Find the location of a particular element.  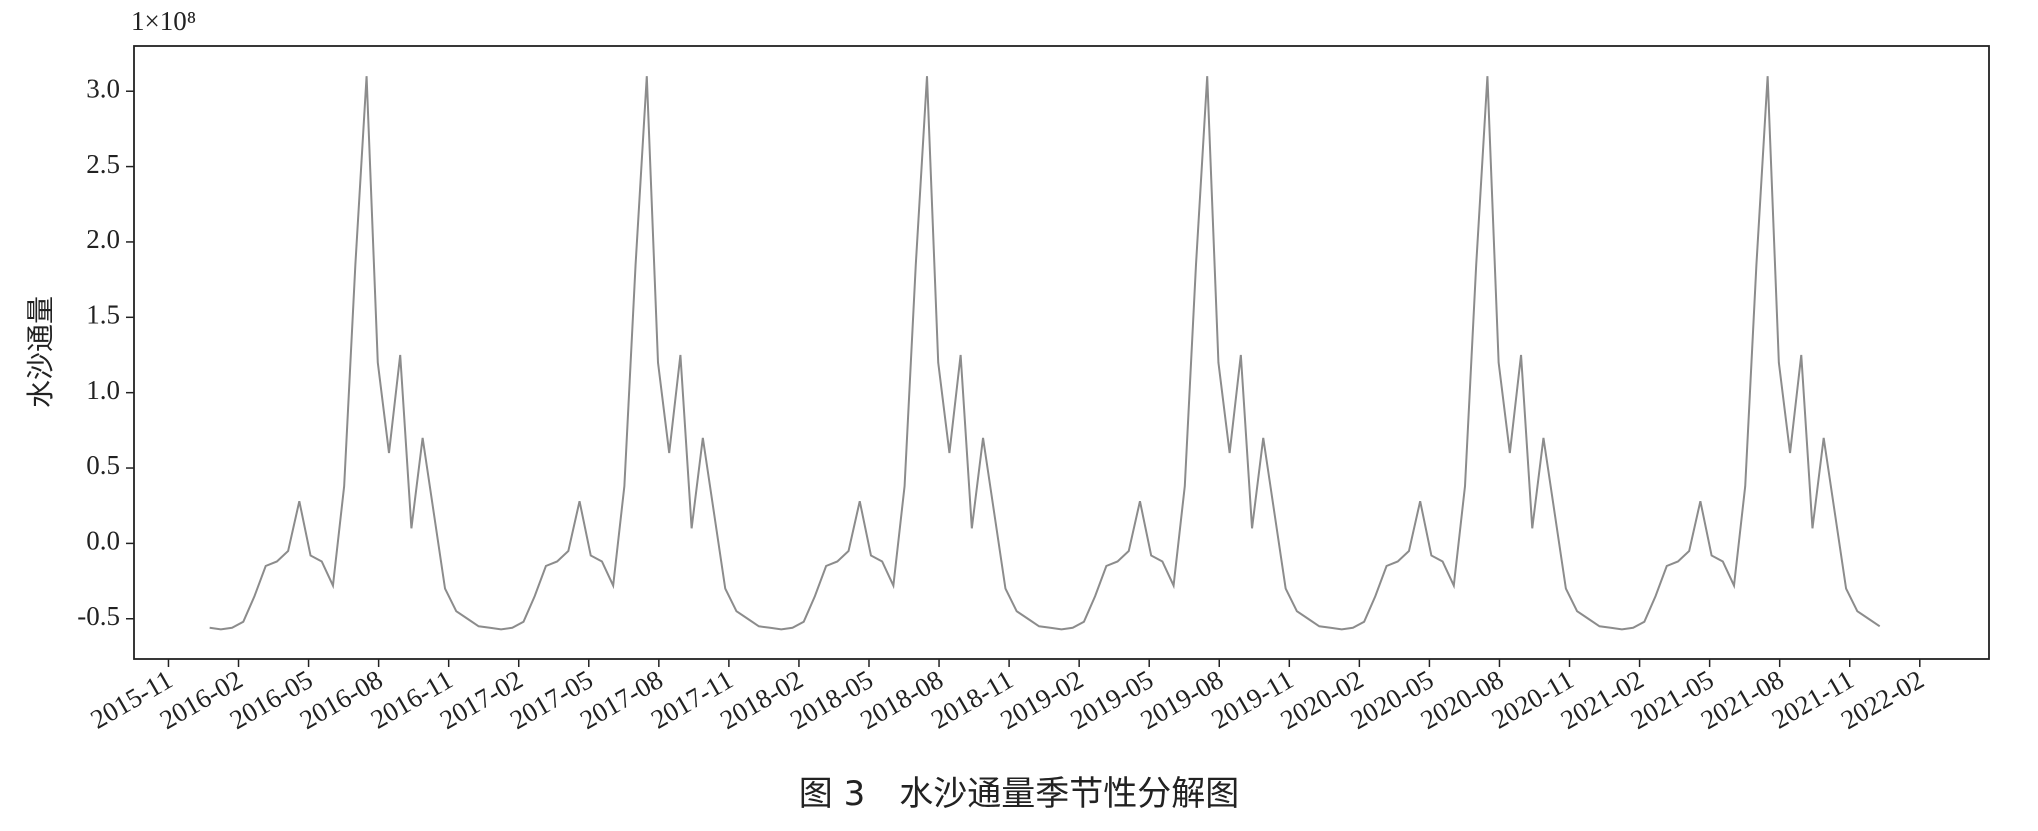

y-tick-label: 2.0 is located at coordinates (103, 239).